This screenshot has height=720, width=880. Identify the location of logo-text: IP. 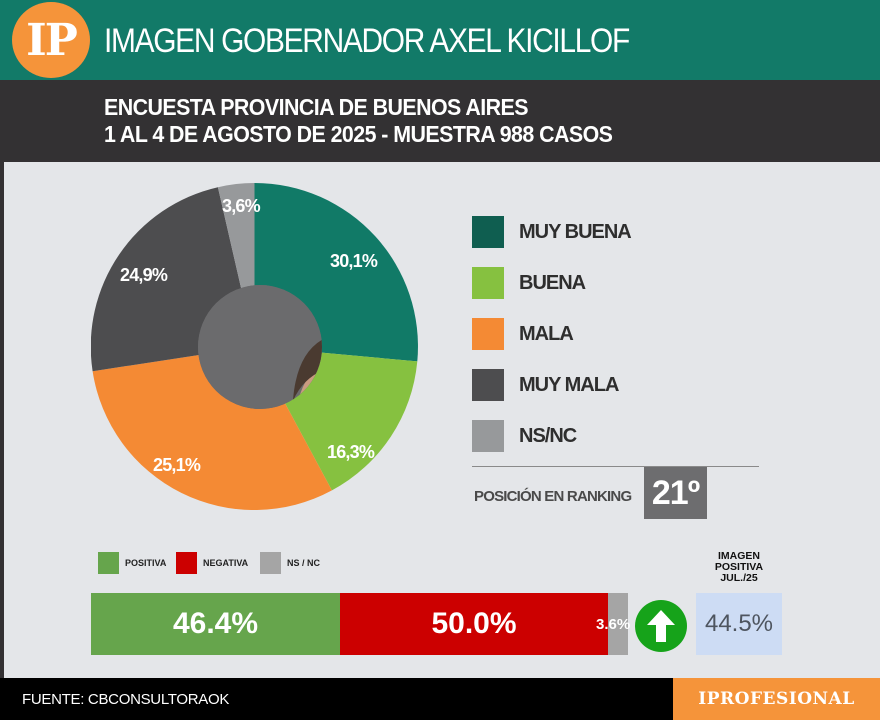
(52, 40).